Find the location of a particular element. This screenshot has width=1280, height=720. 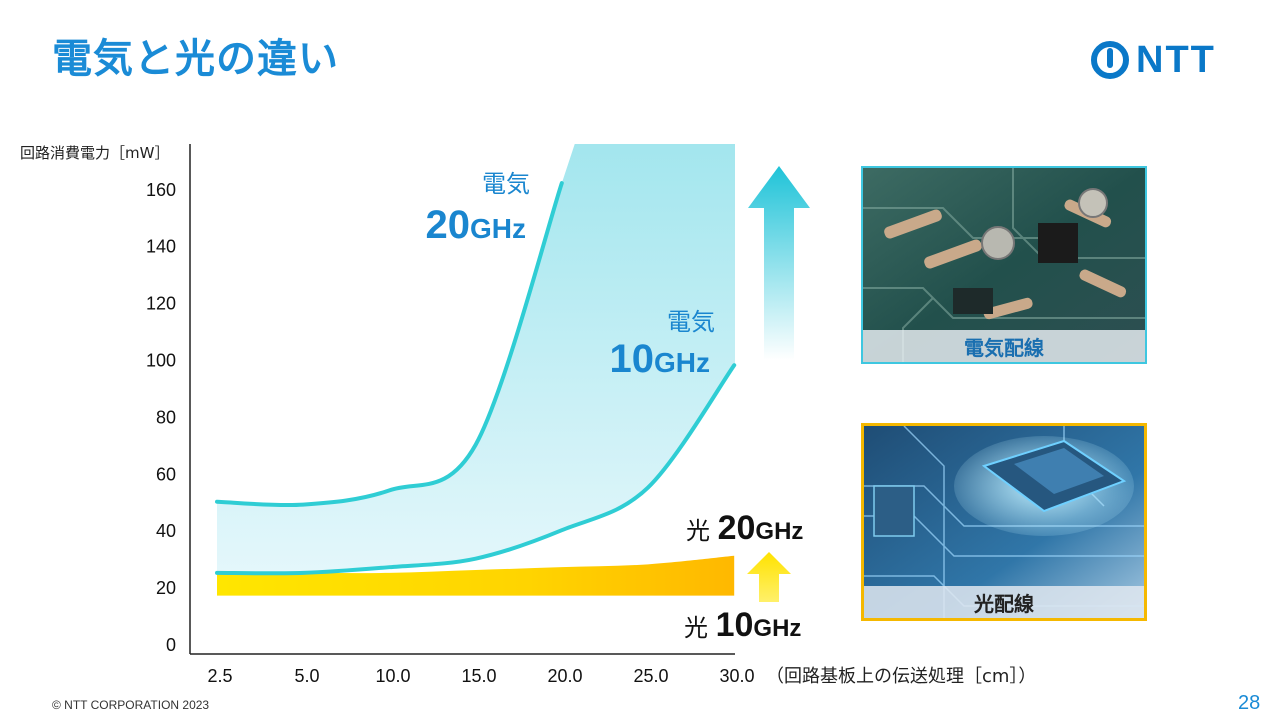

optical-wiring-caption: 光配線 is located at coordinates (1004, 602).